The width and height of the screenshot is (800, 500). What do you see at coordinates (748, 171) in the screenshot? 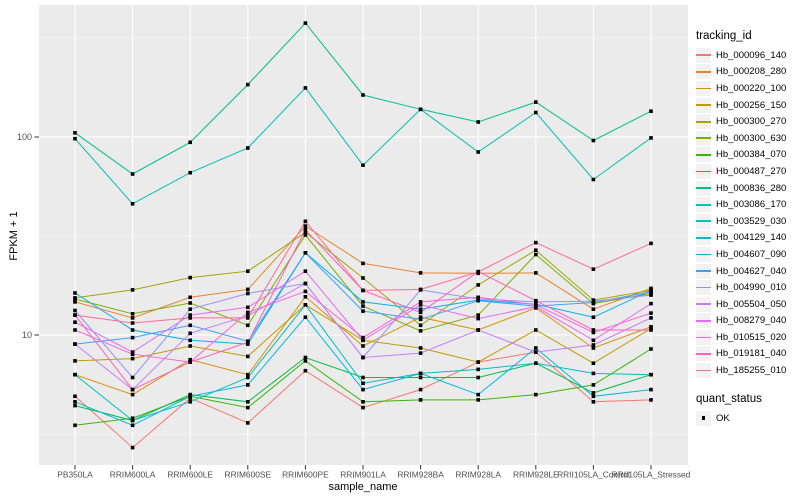
I see `legend-item: Hb_000487_270` at bounding box center [748, 171].